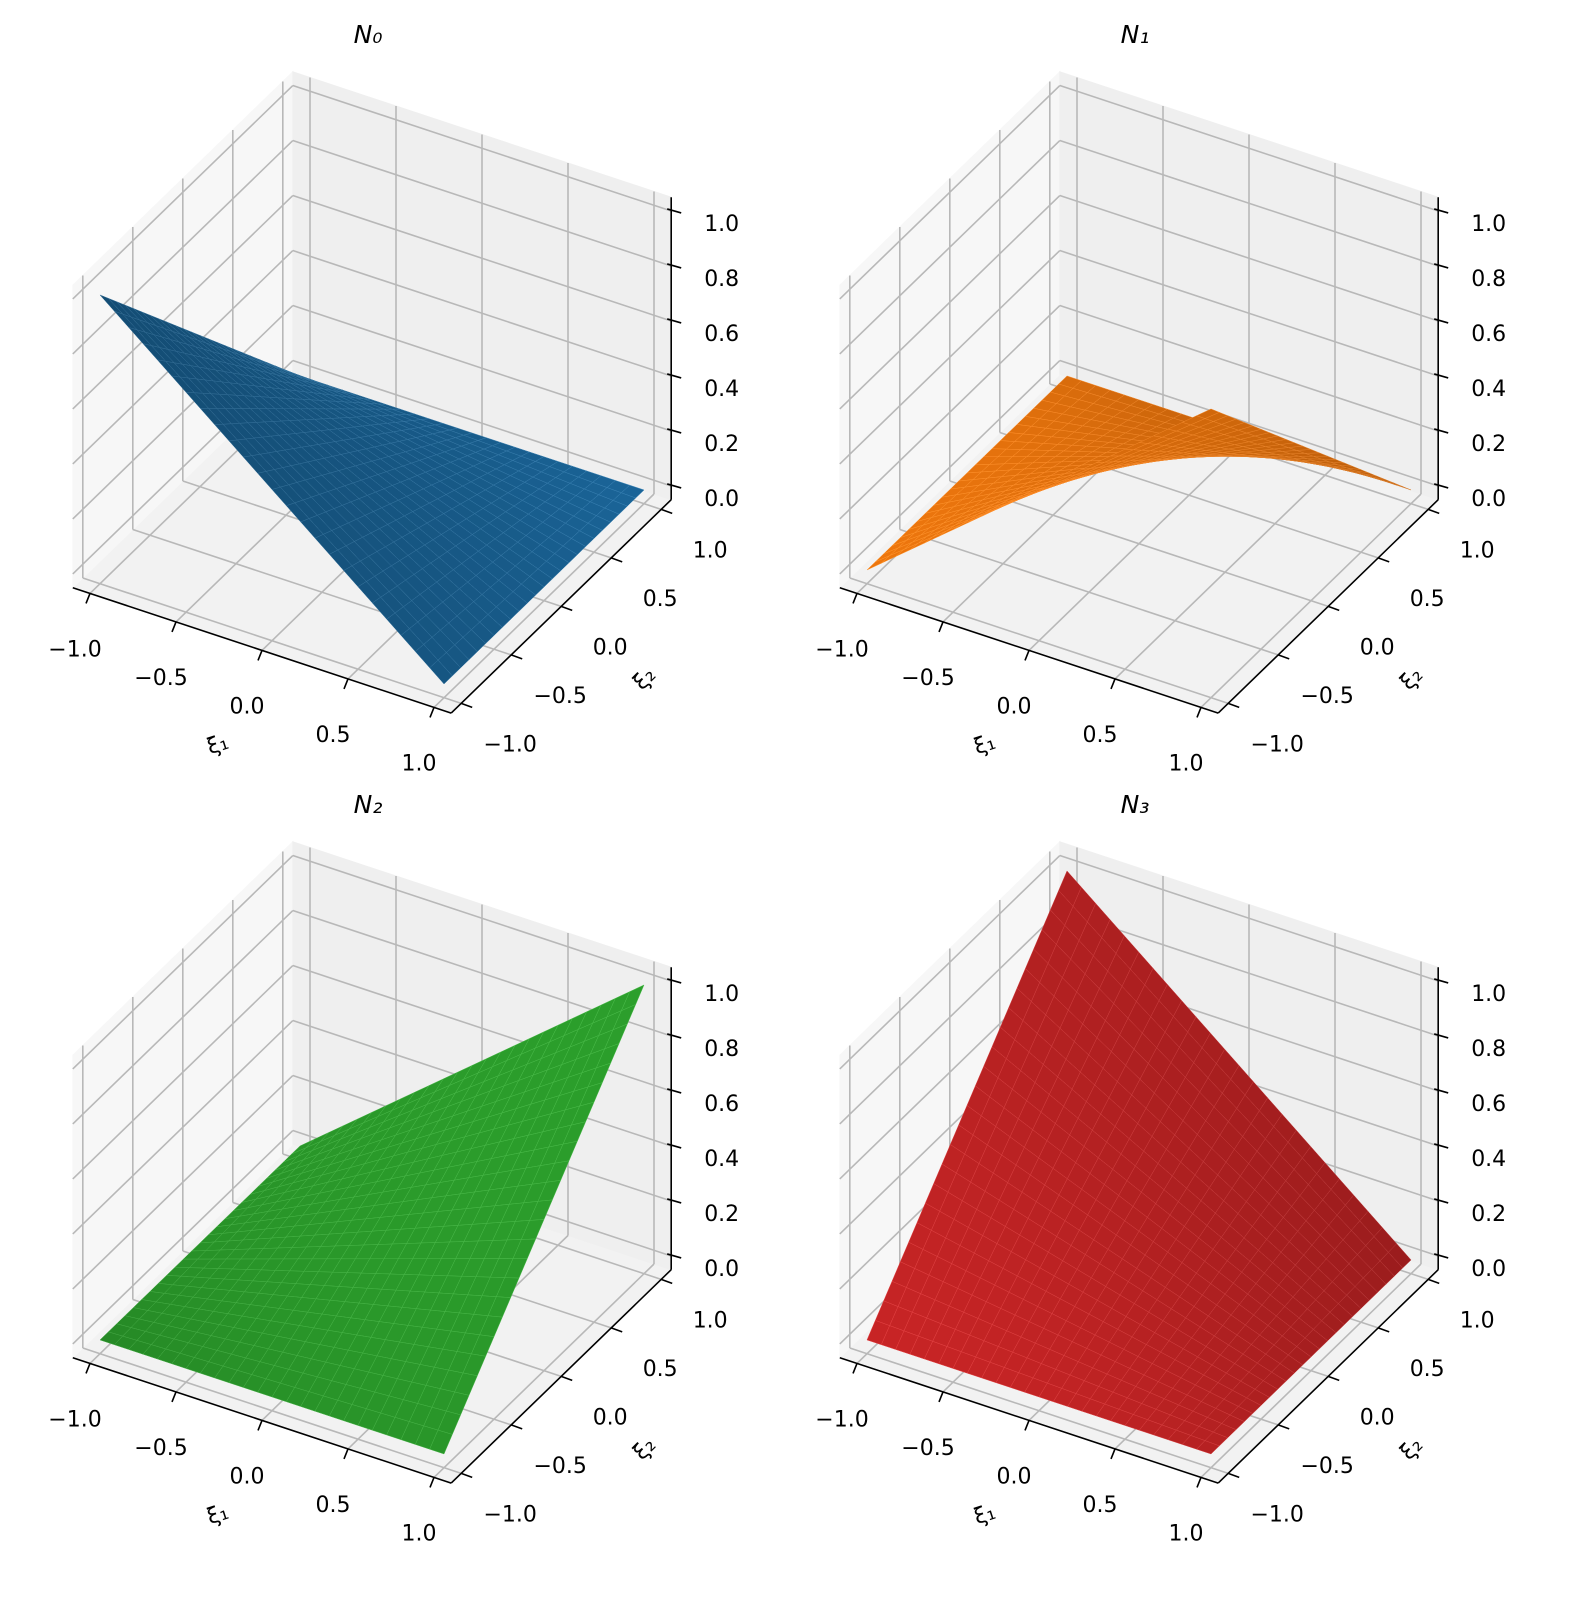  I want to click on x-axis, so click(262, 650).